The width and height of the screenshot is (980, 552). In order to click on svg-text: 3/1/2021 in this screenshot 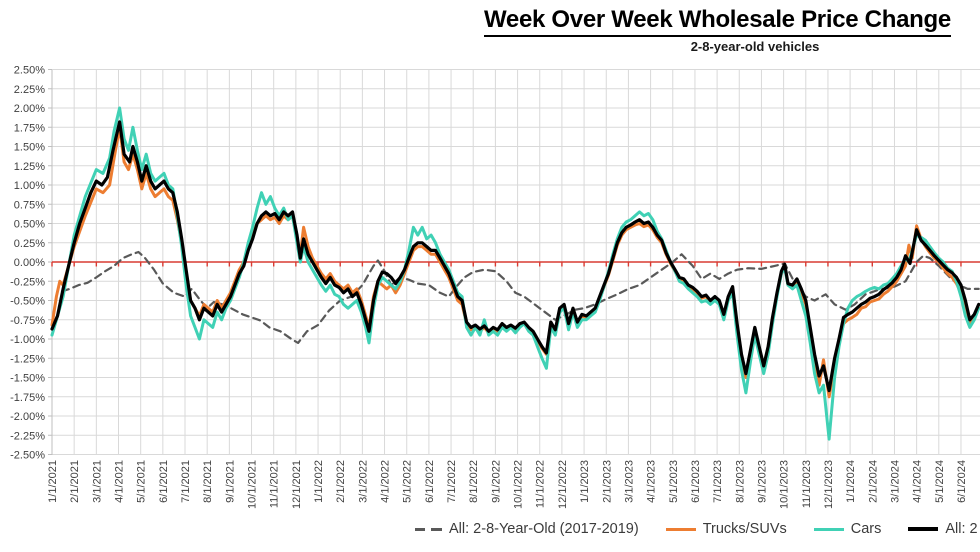, I will do `click(97, 481)`.